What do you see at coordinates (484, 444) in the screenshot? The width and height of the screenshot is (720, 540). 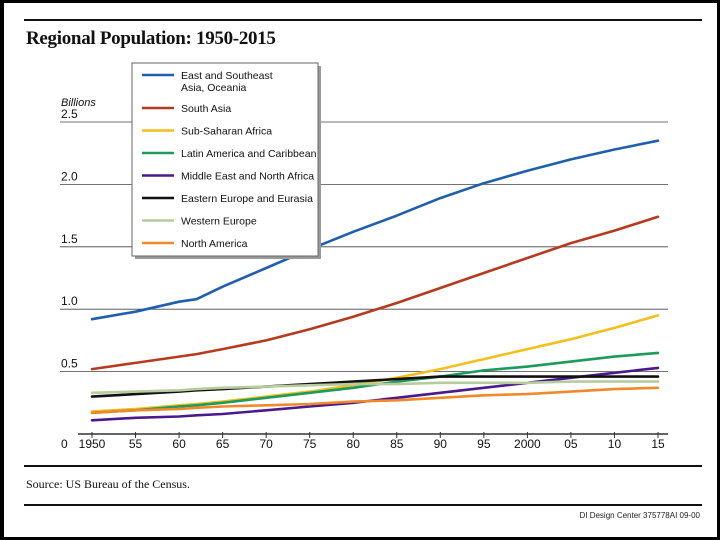 I see `x-tick-label: 95` at bounding box center [484, 444].